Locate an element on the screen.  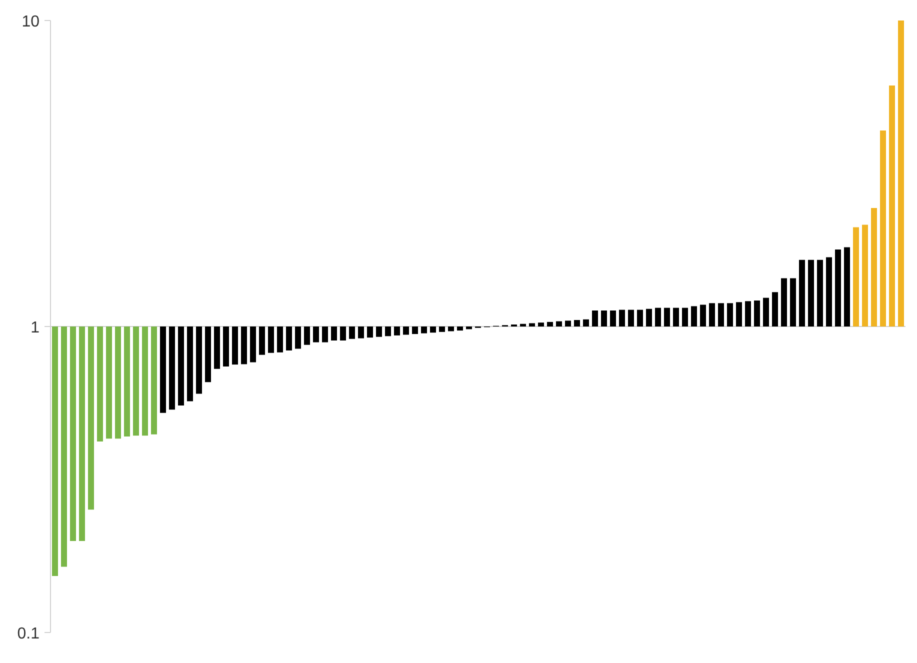
y-tick-label: 0.1 is located at coordinates (28, 634).